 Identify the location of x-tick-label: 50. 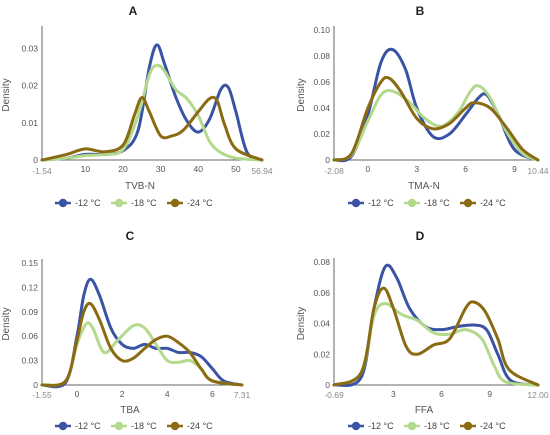
(236, 169).